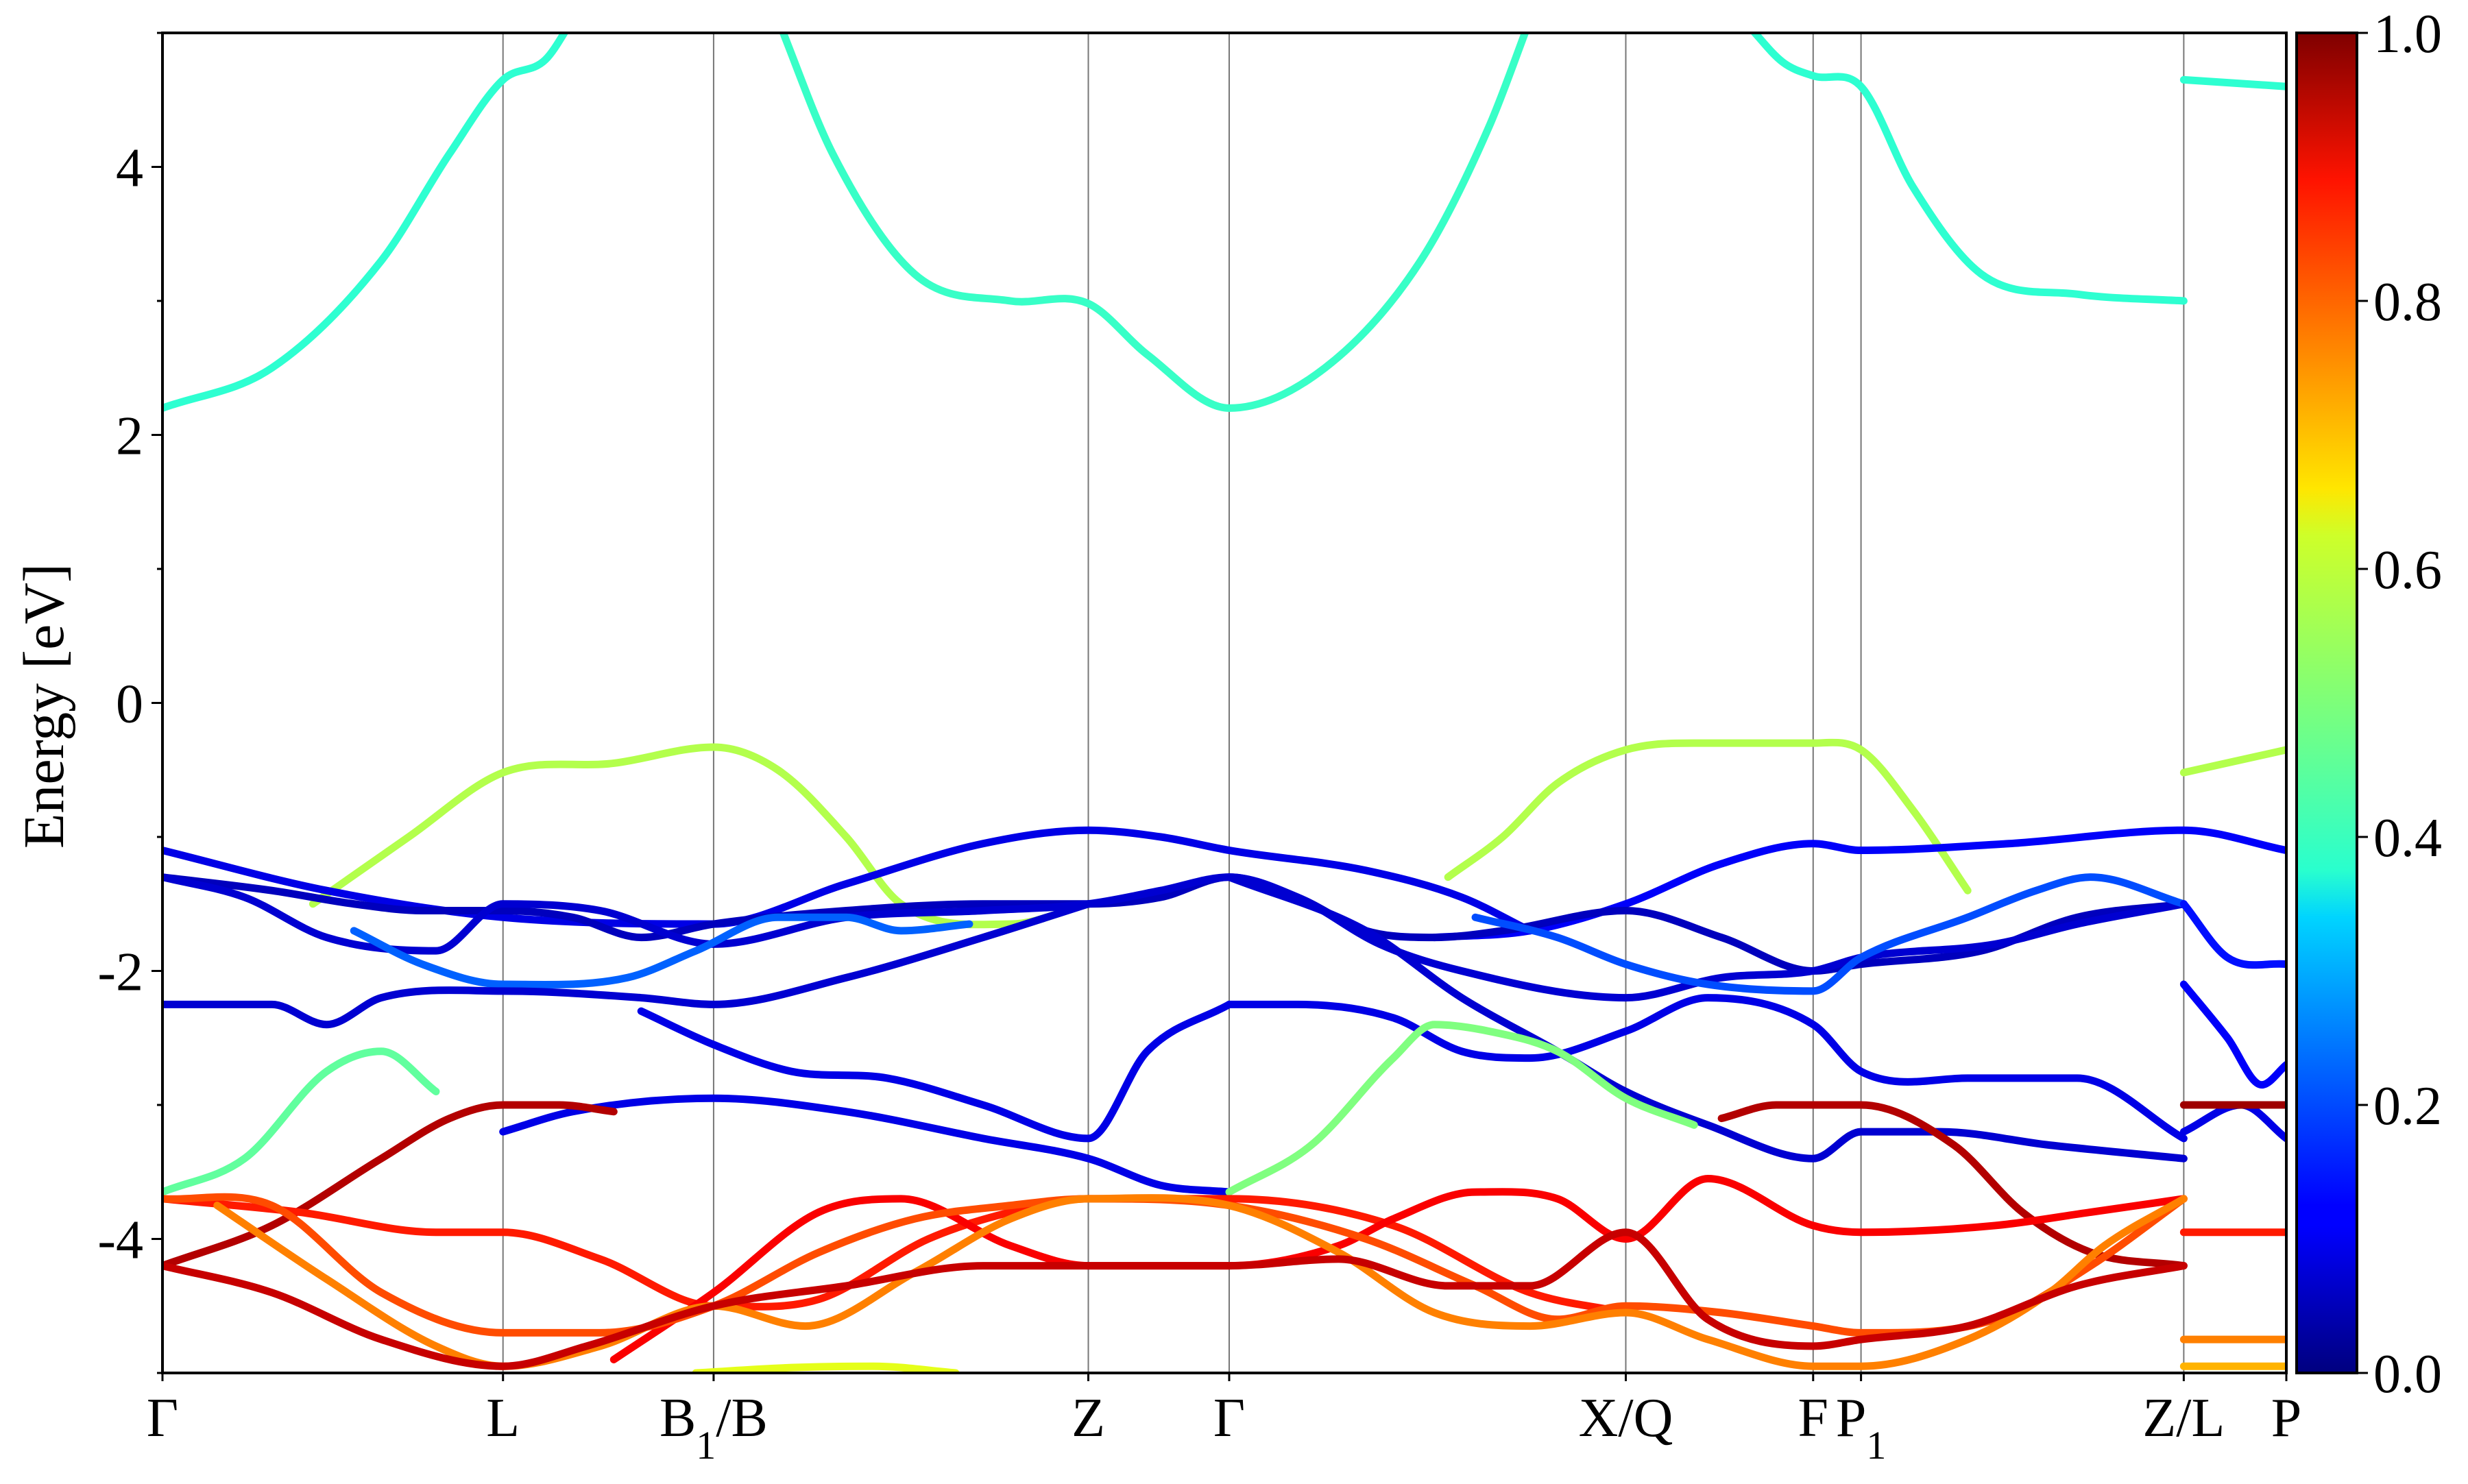 This screenshot has height=1484, width=2468. Describe the element at coordinates (2408, 1374) in the screenshot. I see `colorbar-tick-label: 0.0` at that location.